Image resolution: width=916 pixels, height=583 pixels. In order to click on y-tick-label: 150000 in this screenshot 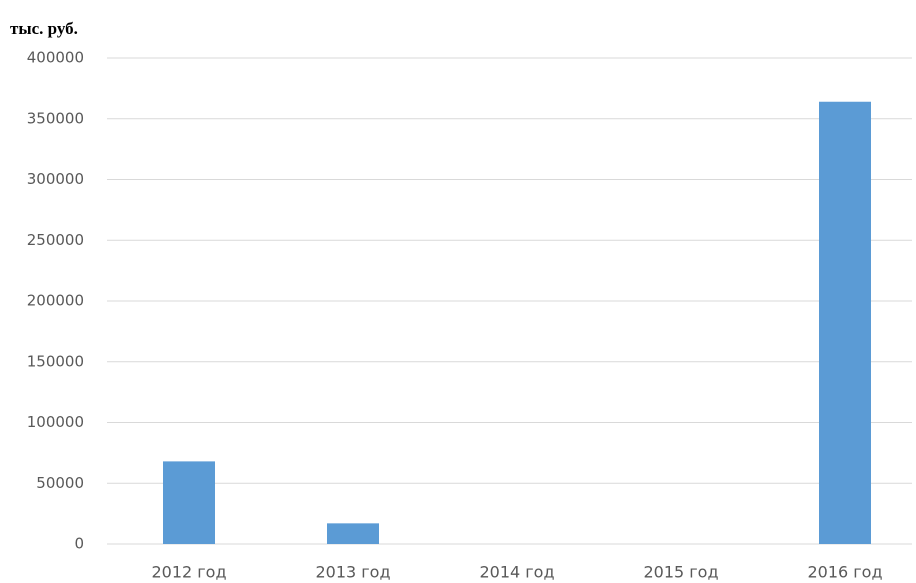, I will do `click(55, 361)`.